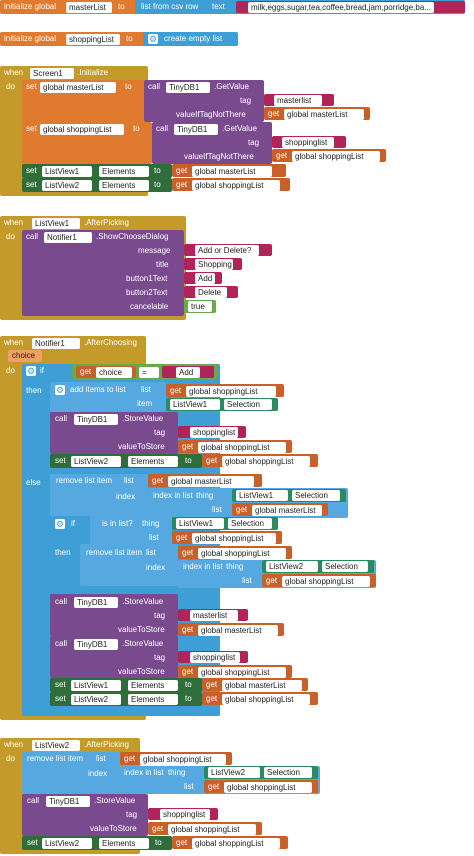 The image size is (474, 856). What do you see at coordinates (211, 292) in the screenshot?
I see `text-value: Delete` at bounding box center [211, 292].